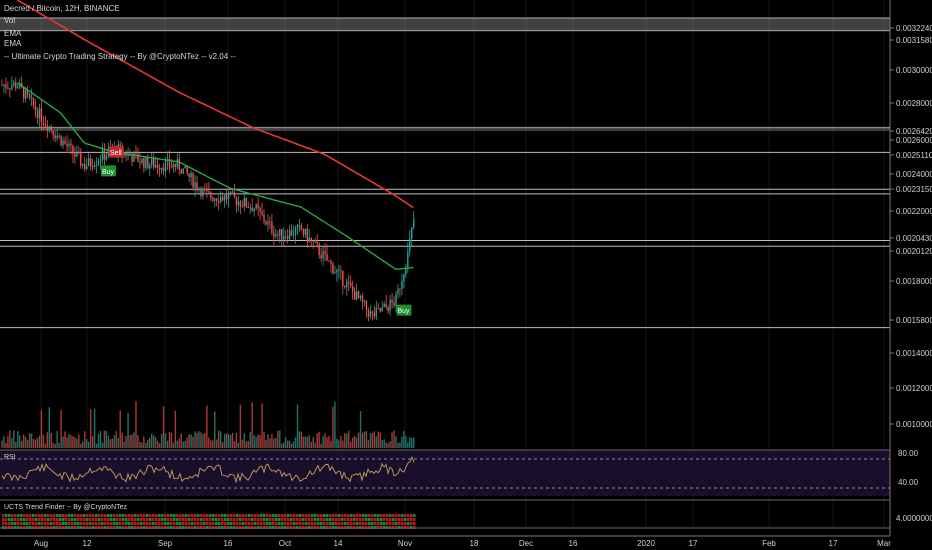 Image resolution: width=932 pixels, height=550 pixels. Describe the element at coordinates (526, 543) in the screenshot. I see `x-tick-label: Dec` at that location.